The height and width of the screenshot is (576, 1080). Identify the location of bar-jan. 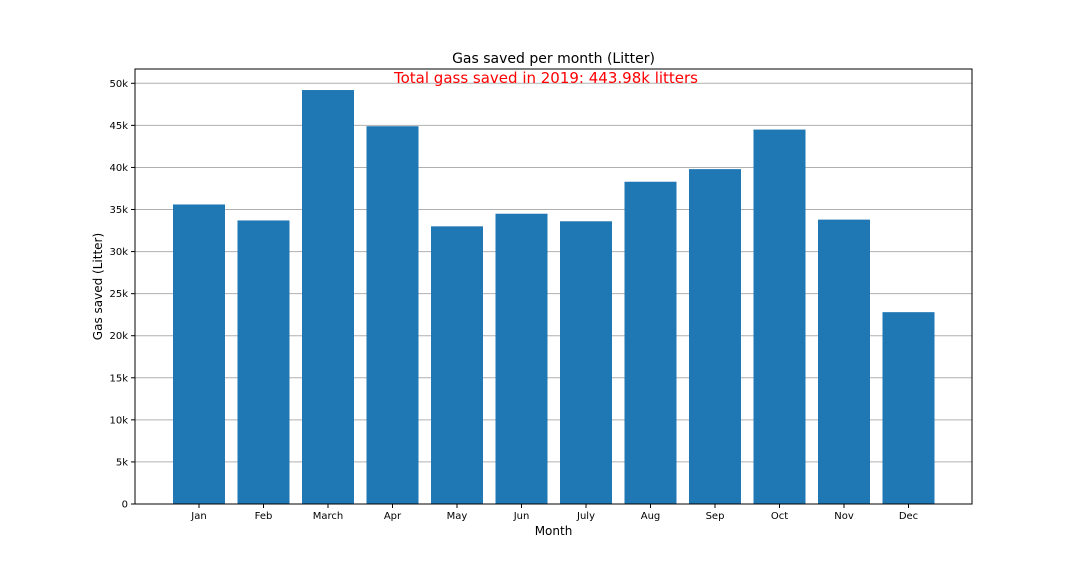
(199, 354).